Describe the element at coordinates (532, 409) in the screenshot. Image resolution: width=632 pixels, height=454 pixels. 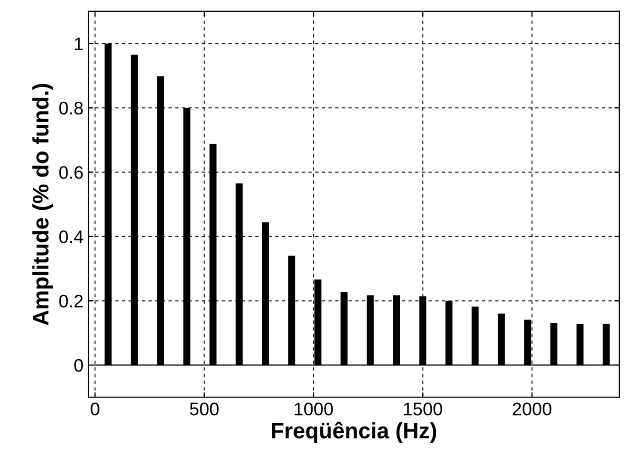
I see `x-tick-label: 2000` at that location.